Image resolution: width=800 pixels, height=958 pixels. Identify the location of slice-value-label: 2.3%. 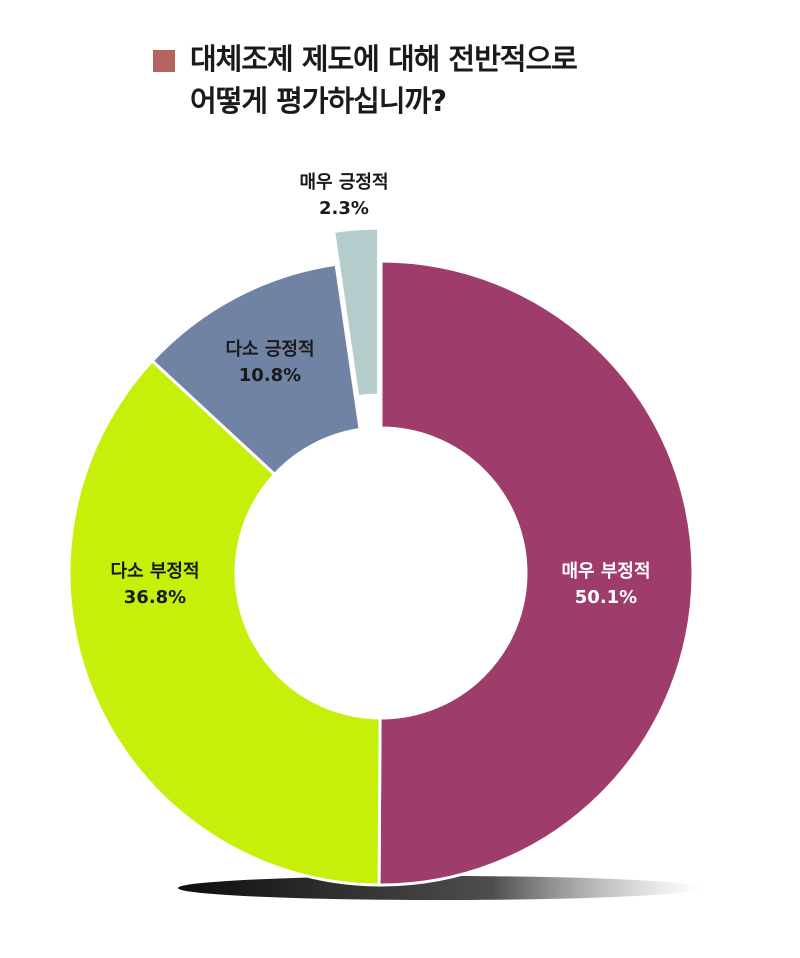
(344, 208).